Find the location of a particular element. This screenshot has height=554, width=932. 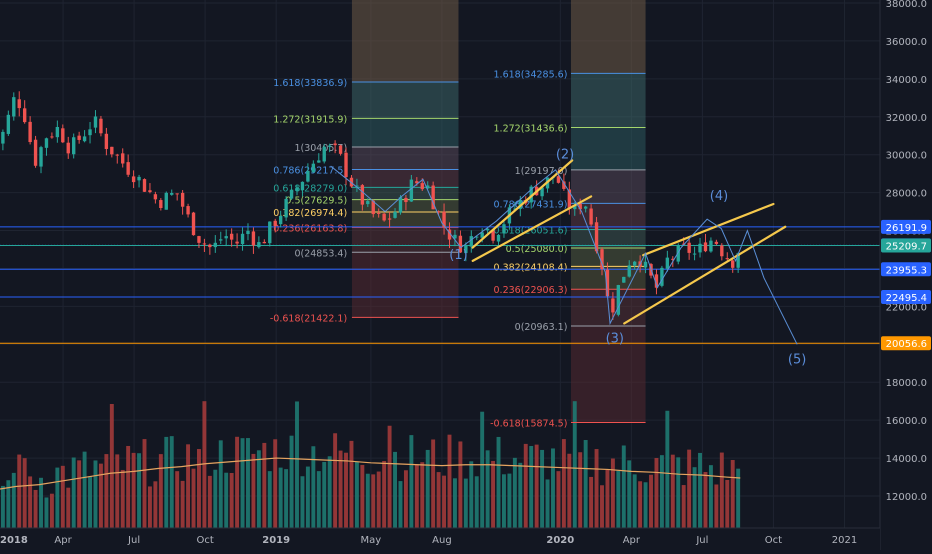

time-tick-0: 2018 is located at coordinates (14, 540).